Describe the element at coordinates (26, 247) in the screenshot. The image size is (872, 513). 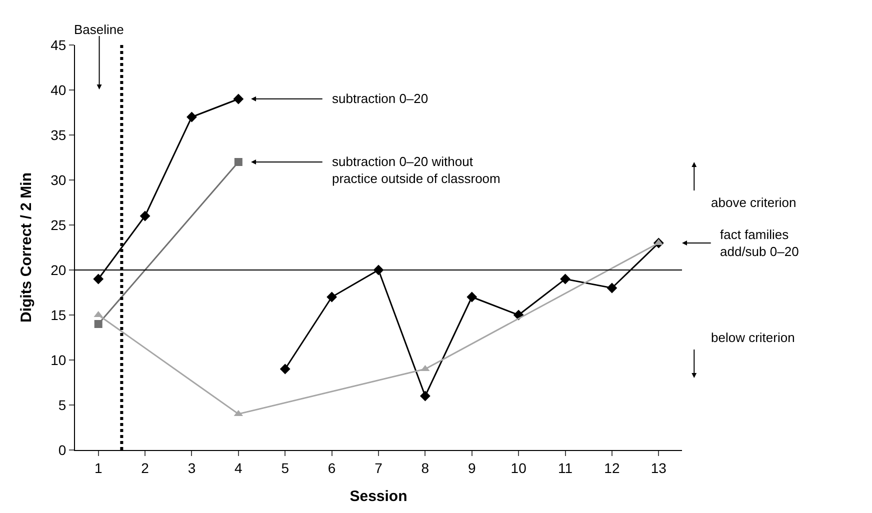
I see `y-axis-title: Digits Correct / 2 Min` at that location.